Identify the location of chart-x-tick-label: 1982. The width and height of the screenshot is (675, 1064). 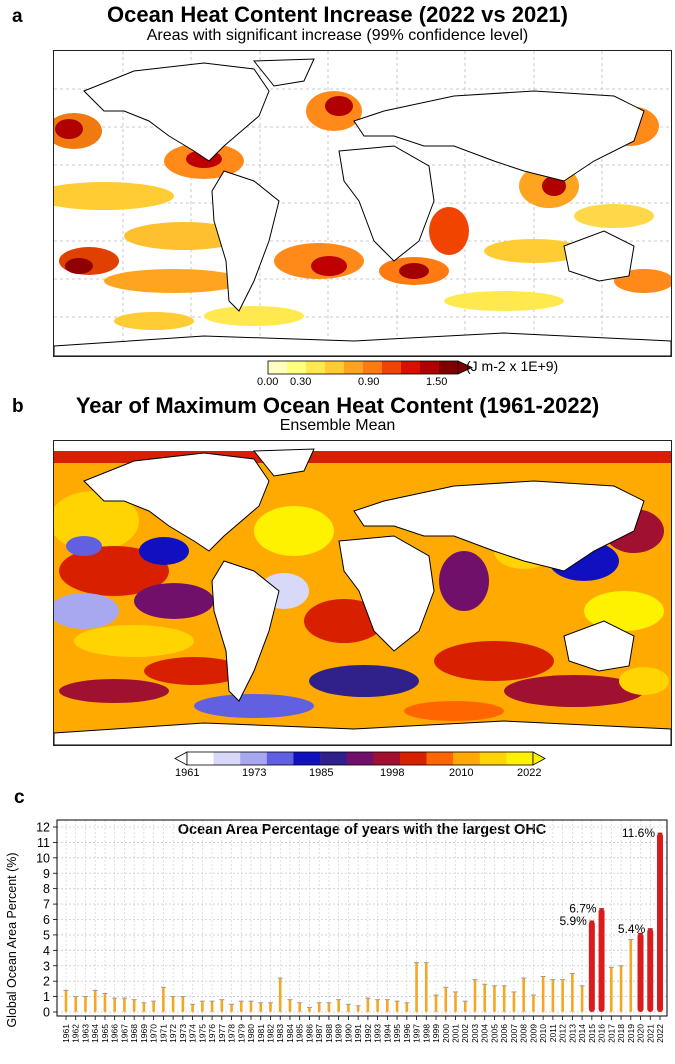
(270, 1033).